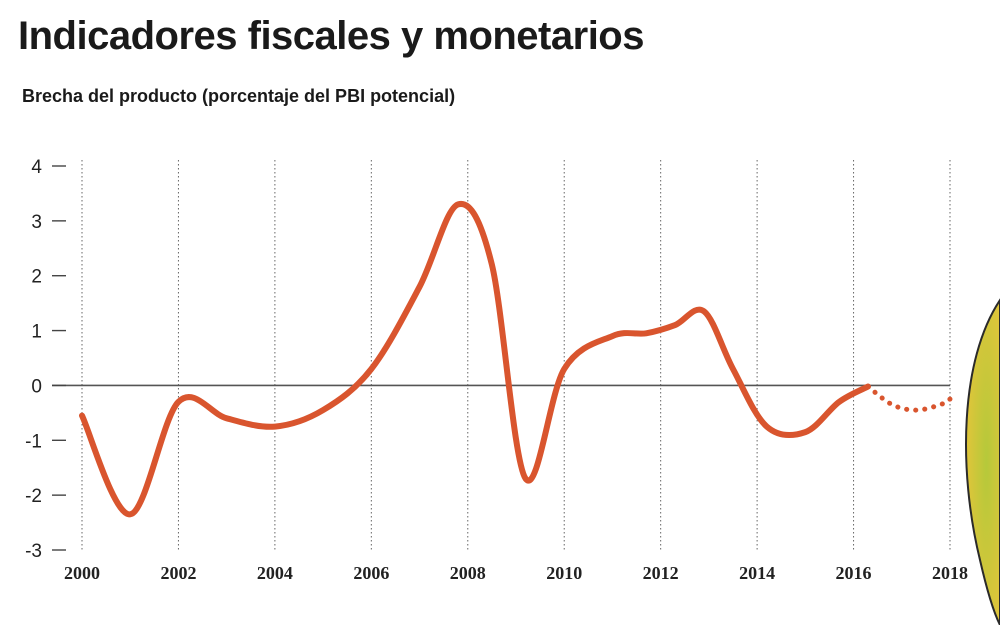 Image resolution: width=1000 pixels, height=625 pixels. I want to click on decorative-leaf-graphic, so click(982, 461).